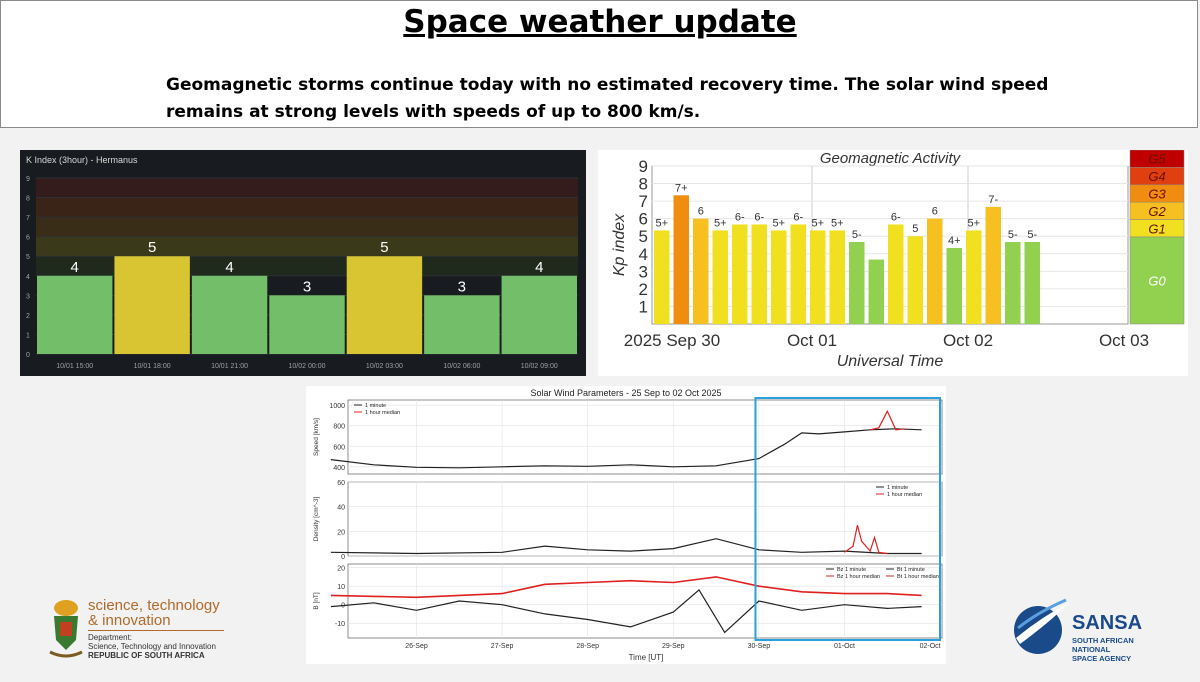 Image resolution: width=1200 pixels, height=682 pixels. What do you see at coordinates (28, 218) in the screenshot?
I see `k-y-tick-label: 7` at bounding box center [28, 218].